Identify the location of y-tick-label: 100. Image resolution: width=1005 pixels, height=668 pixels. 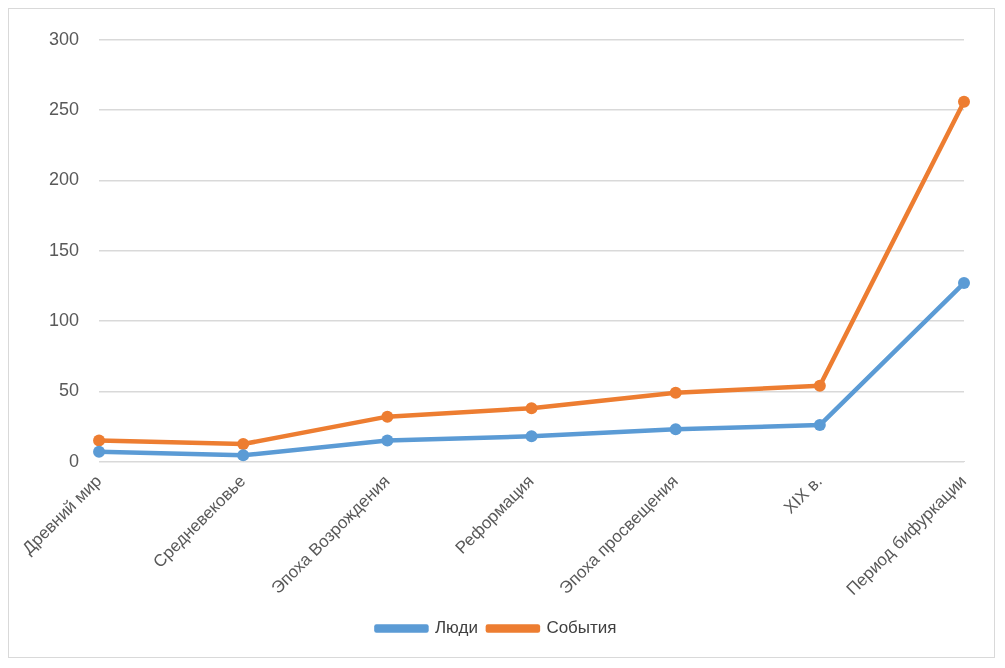
(64, 319).